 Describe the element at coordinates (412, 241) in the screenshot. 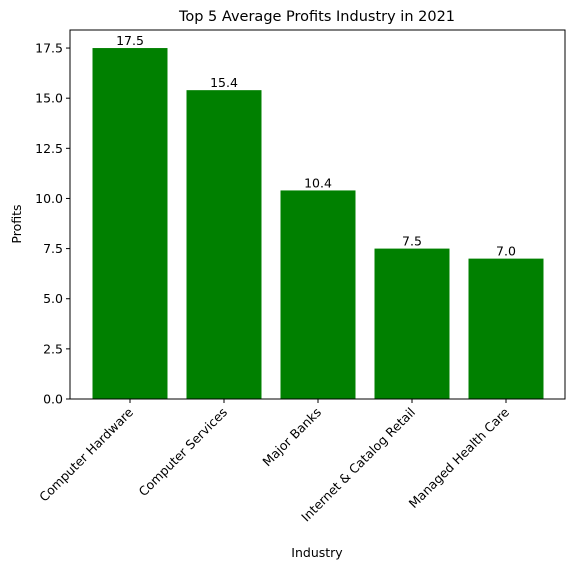

I see `data-label: 7.5` at that location.